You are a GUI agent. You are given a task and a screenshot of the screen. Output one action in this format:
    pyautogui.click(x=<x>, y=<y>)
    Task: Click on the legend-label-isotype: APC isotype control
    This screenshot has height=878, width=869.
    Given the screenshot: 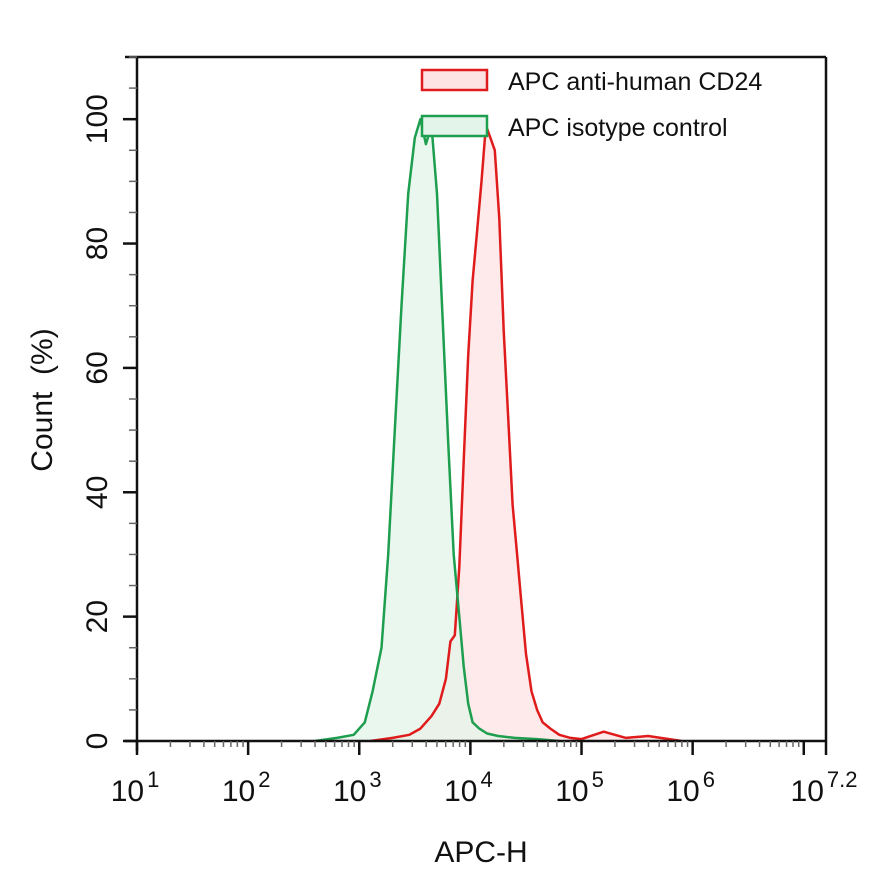 What is the action you would take?
    pyautogui.click(x=618, y=128)
    